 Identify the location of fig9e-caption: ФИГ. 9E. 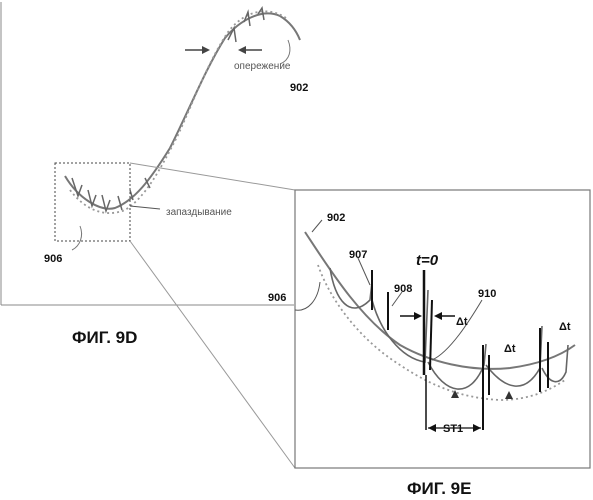
(439, 488).